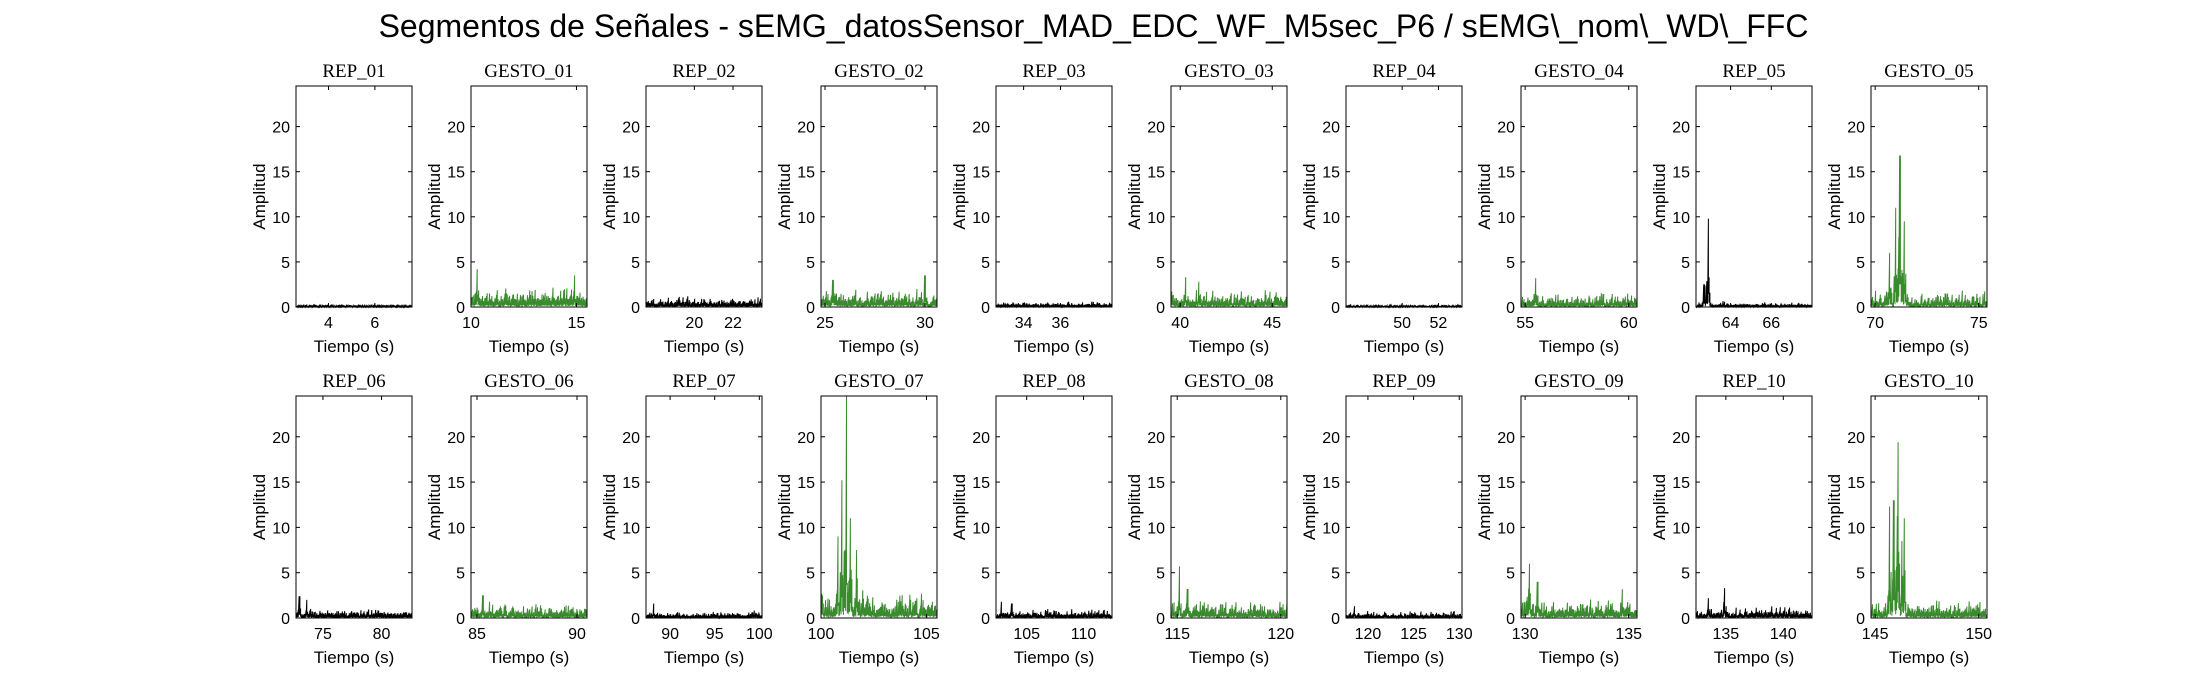  I want to click on x-tick-label: 30, so click(925, 323).